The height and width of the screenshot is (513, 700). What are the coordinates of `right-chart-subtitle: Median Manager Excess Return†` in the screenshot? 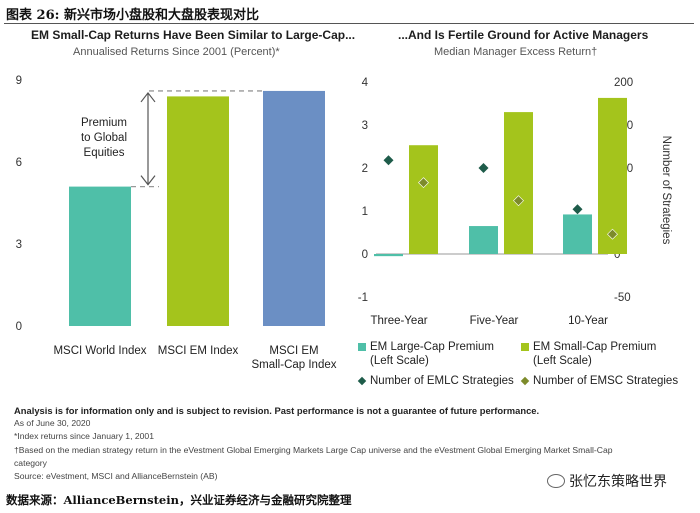 It's located at (516, 52).